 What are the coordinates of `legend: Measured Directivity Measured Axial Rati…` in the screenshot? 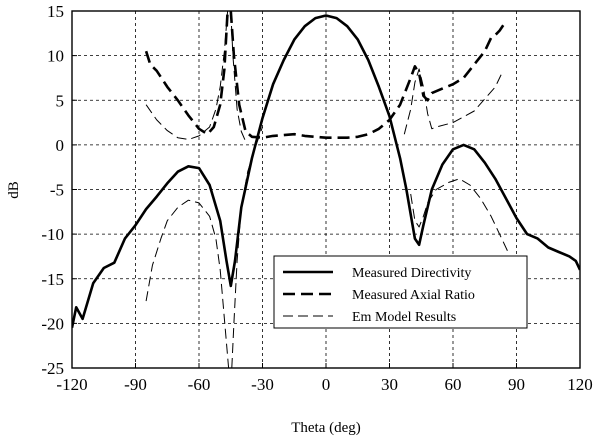 It's located at (400, 292).